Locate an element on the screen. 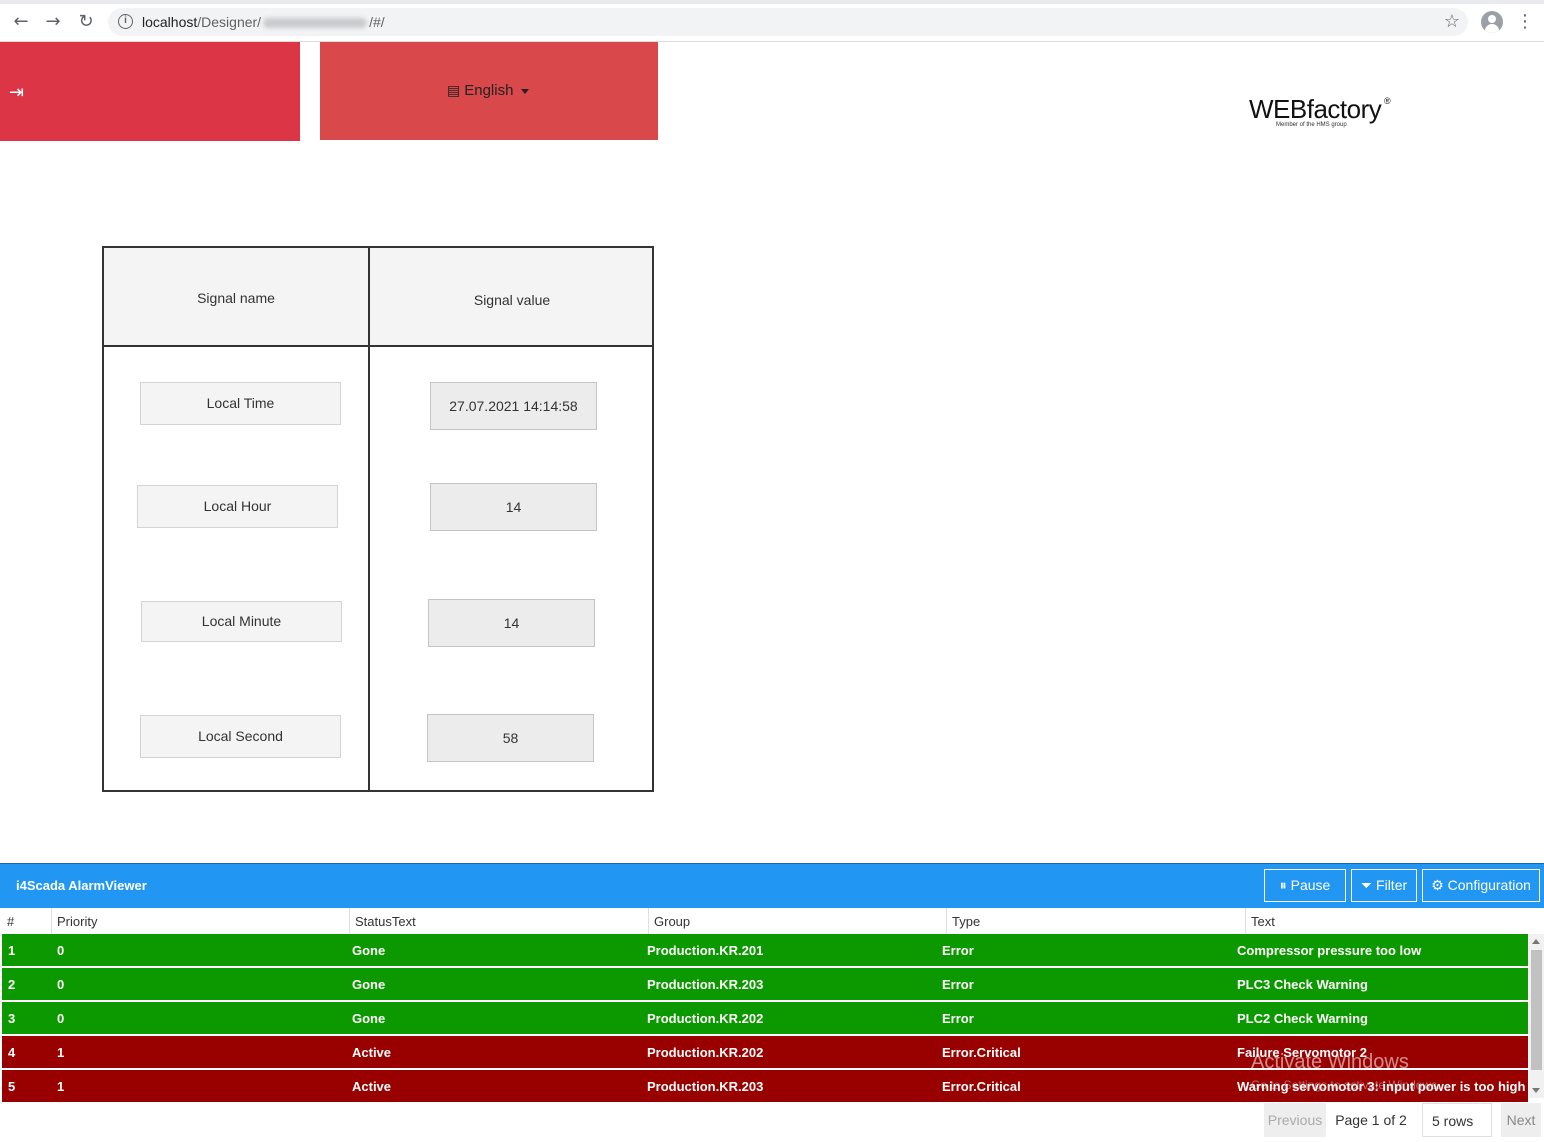 This screenshot has height=1142, width=1544. windows-activation-watermark: Activate Windows is located at coordinates (1330, 1062).